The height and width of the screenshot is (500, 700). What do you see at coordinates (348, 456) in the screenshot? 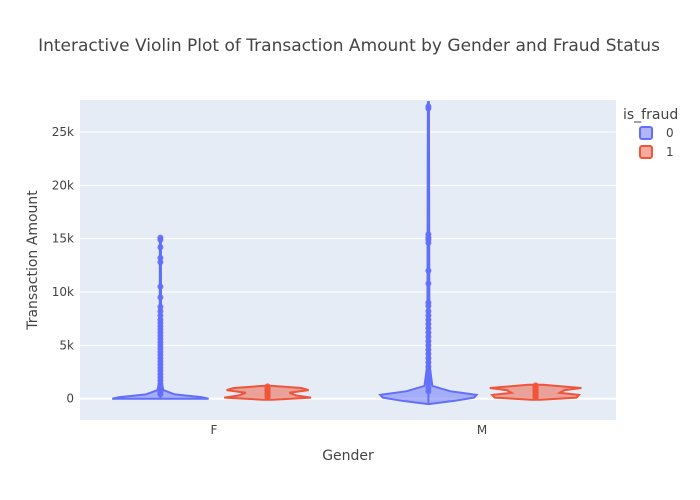
I see `x-axis-title: Gender` at bounding box center [348, 456].